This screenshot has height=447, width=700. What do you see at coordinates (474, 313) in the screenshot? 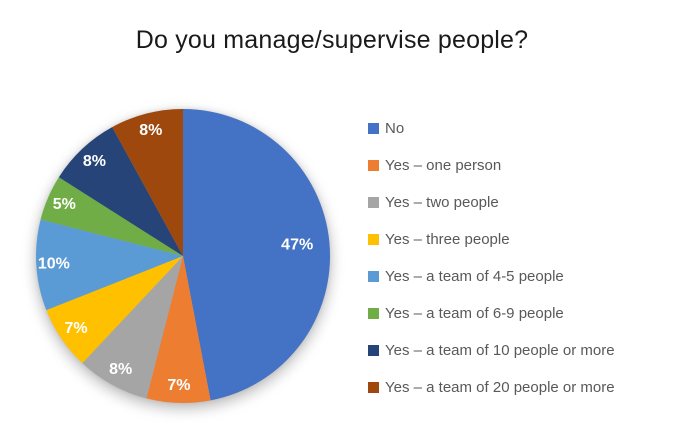
I see `legend-label: Yes – a team of 6-9 people` at bounding box center [474, 313].